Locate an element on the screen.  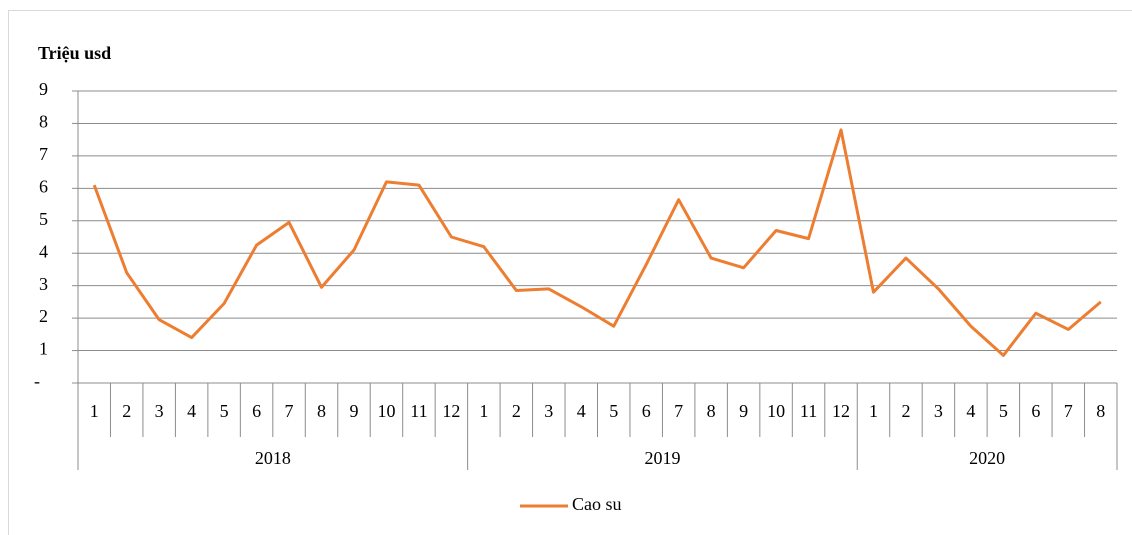
y-tick-label: 7 is located at coordinates (43, 154).